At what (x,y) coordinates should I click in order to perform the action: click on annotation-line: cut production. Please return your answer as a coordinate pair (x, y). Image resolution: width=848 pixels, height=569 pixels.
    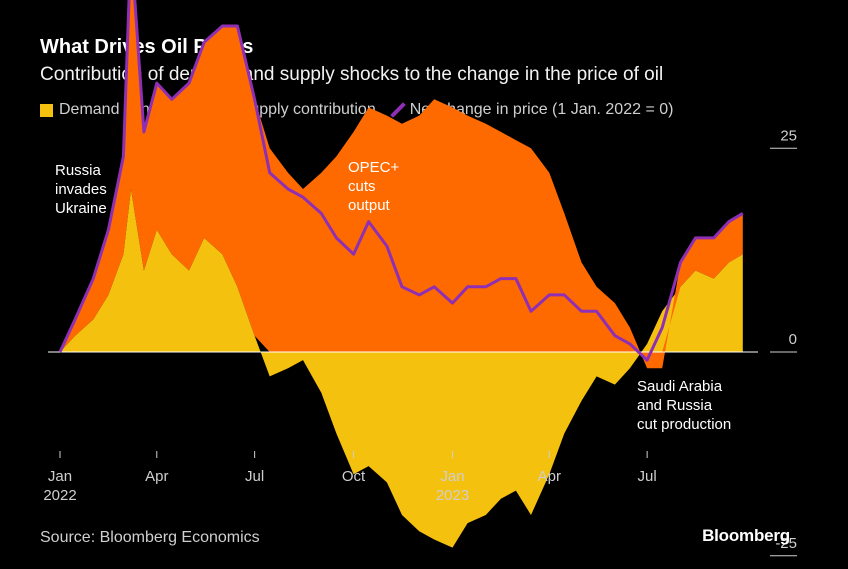
    Looking at the image, I should click on (684, 424).